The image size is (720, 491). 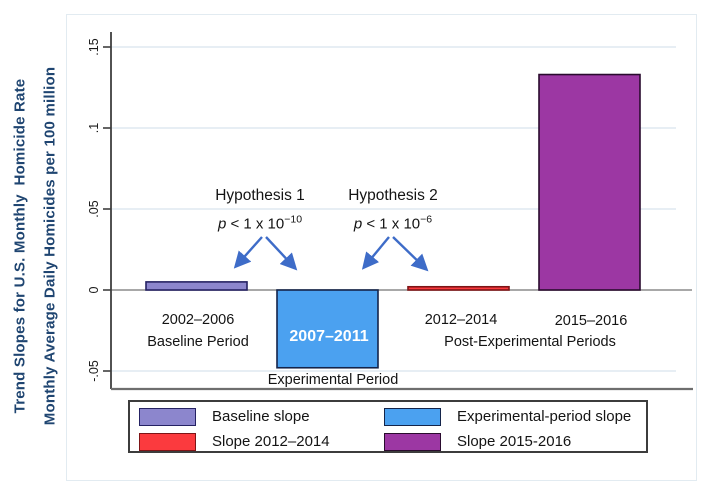 What do you see at coordinates (358, 224) in the screenshot?
I see `hypothesis2-p-symbol: p` at bounding box center [358, 224].